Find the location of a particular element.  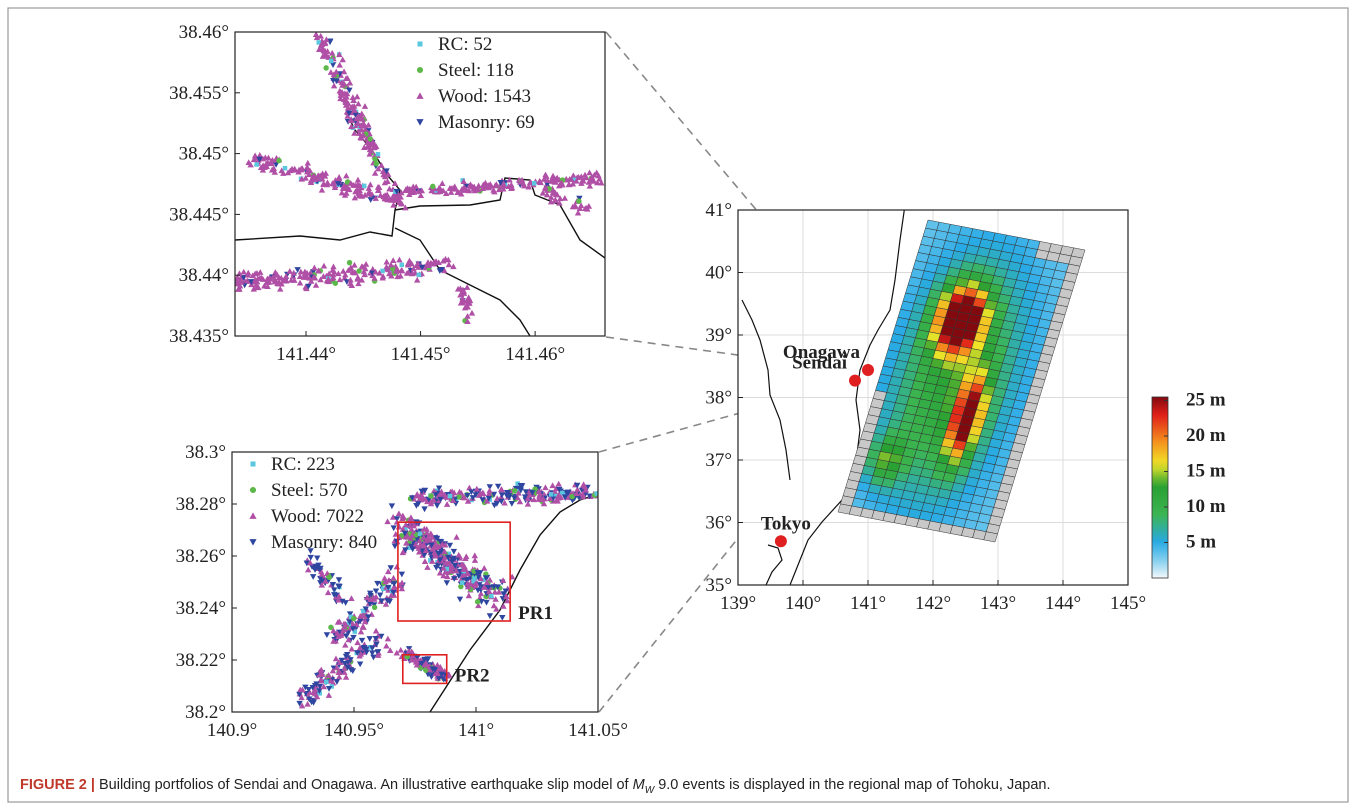

x-tick-label: 145° is located at coordinates (1128, 603).